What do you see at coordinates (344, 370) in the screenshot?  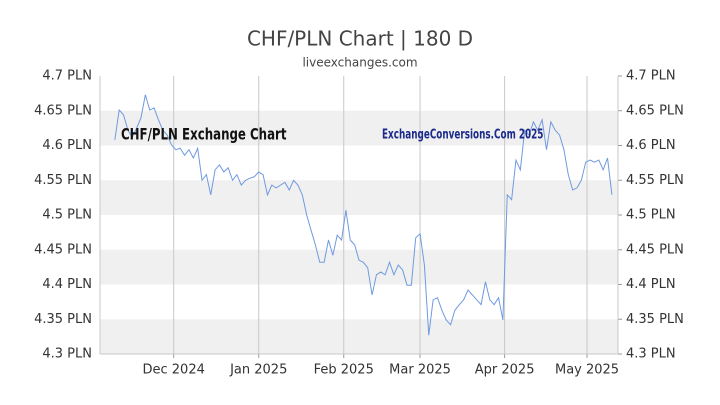 I see `x-tick-label: Feb 2025` at bounding box center [344, 370].